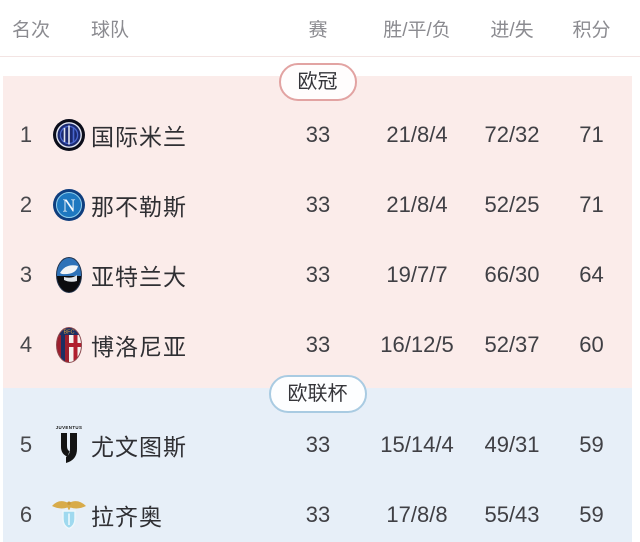  What do you see at coordinates (417, 274) in the screenshot?
I see `wdl-cell: 19/7/7` at bounding box center [417, 274].